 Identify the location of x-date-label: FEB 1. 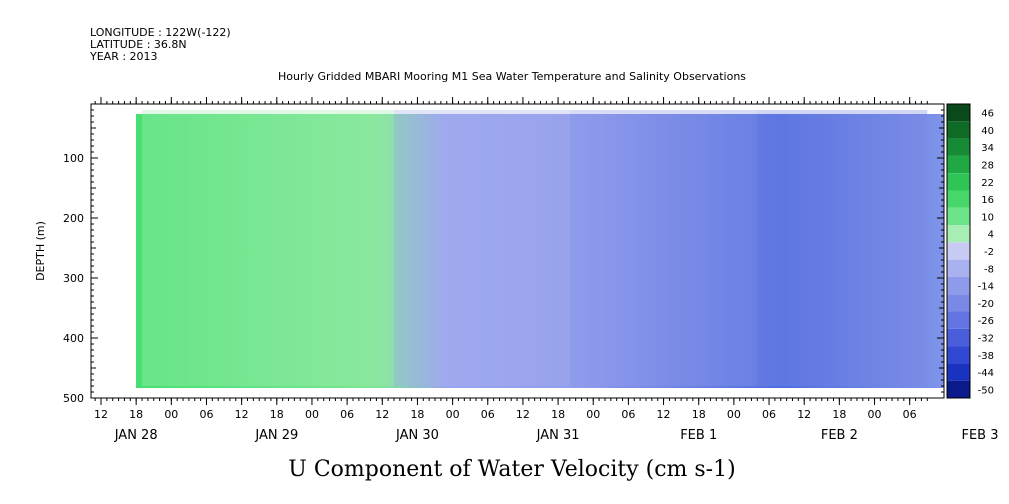
(698, 435).